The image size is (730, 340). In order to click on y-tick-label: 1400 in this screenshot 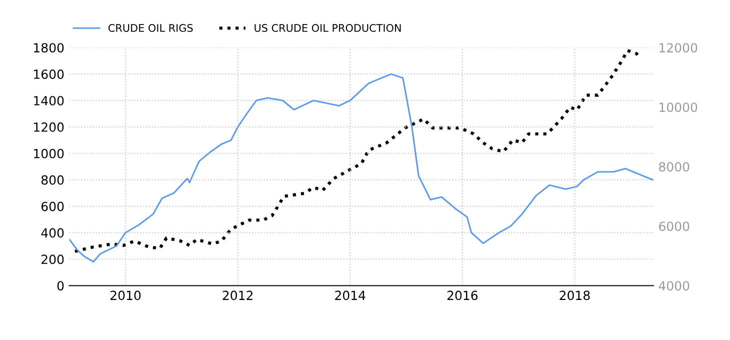, I will do `click(49, 101)`.